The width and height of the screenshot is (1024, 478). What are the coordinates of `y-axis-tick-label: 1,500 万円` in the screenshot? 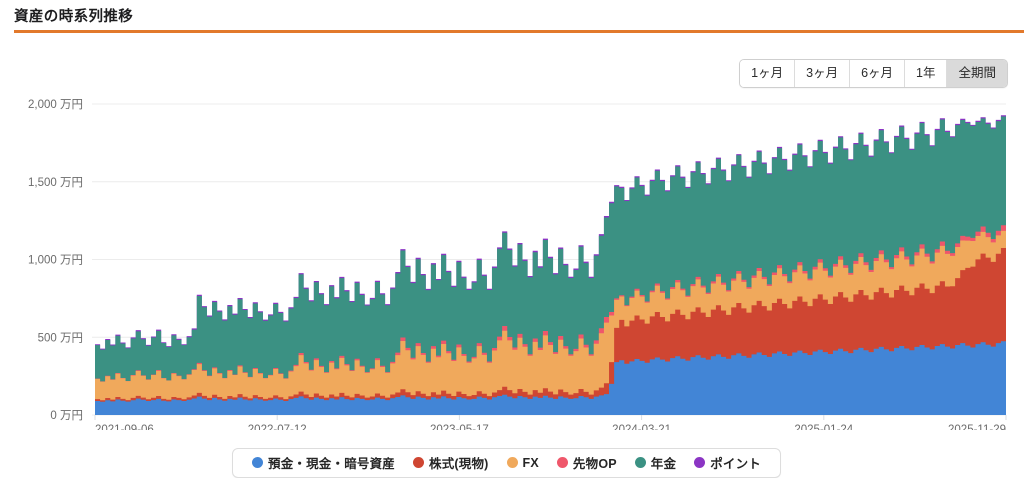 It's located at (55, 183).